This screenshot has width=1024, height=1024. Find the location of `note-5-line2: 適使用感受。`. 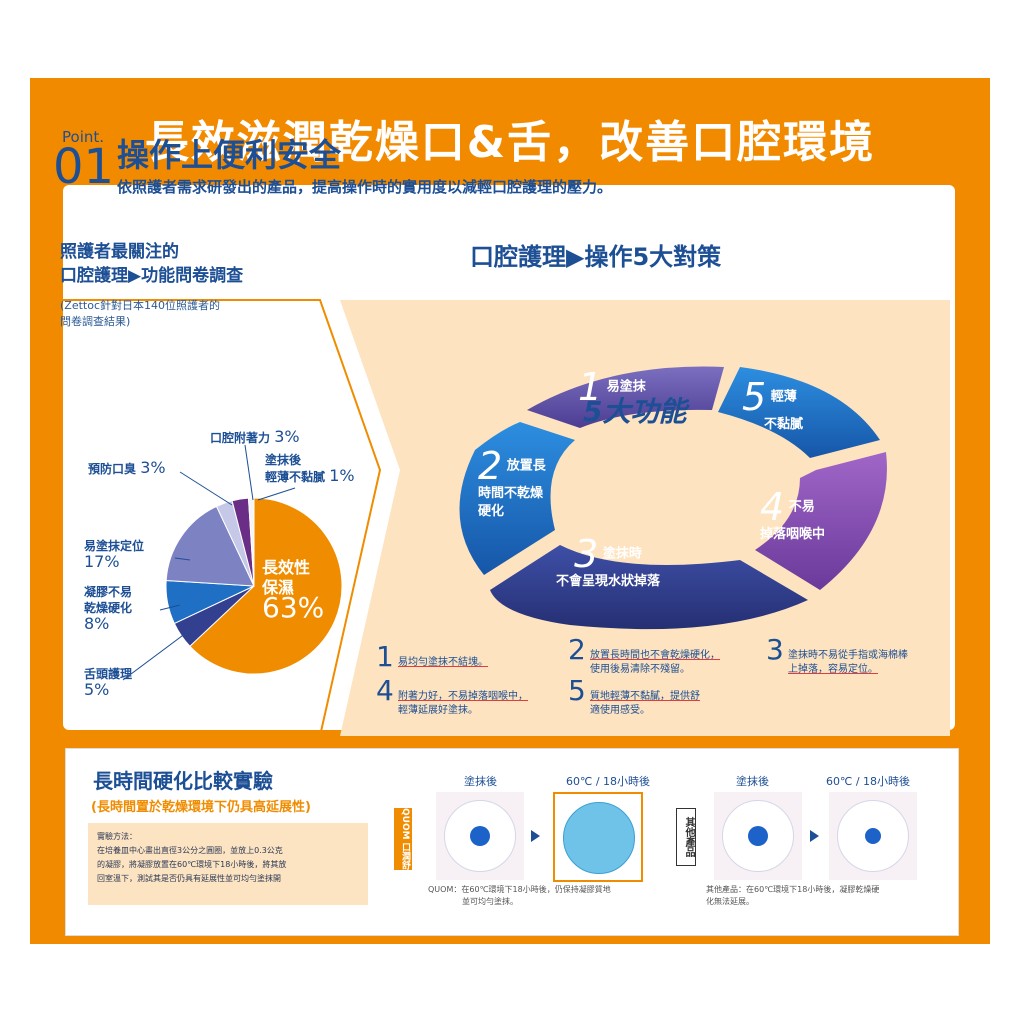

note-5-line2: 適使用感受。 is located at coordinates (620, 710).